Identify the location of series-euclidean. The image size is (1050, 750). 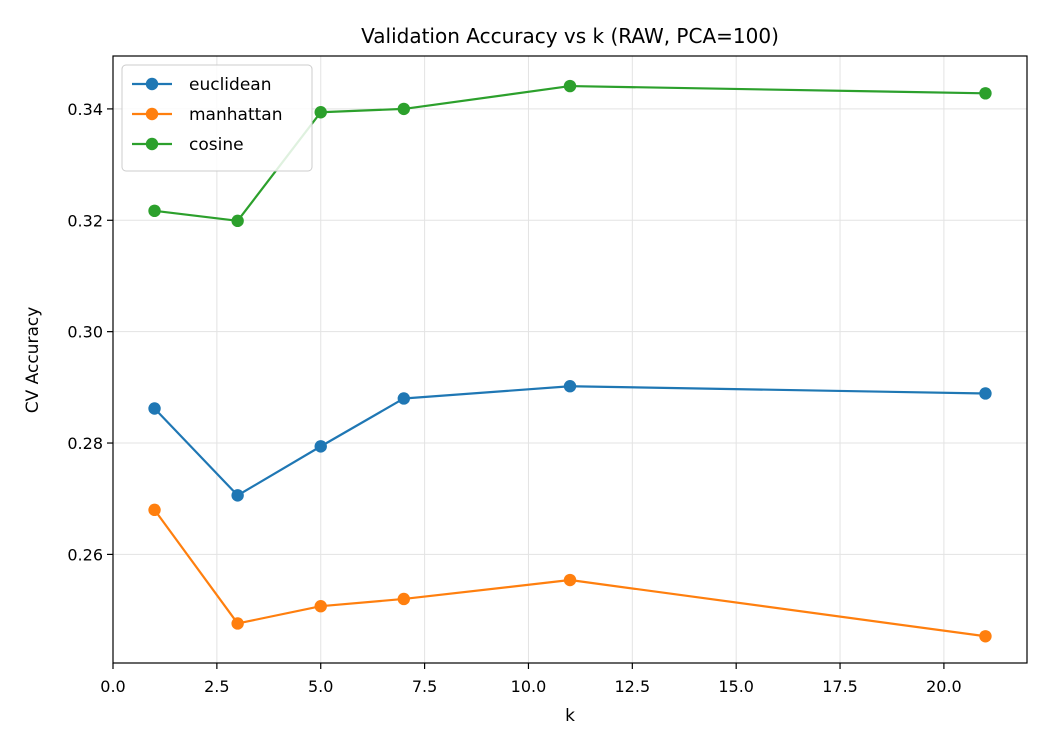
(570, 441).